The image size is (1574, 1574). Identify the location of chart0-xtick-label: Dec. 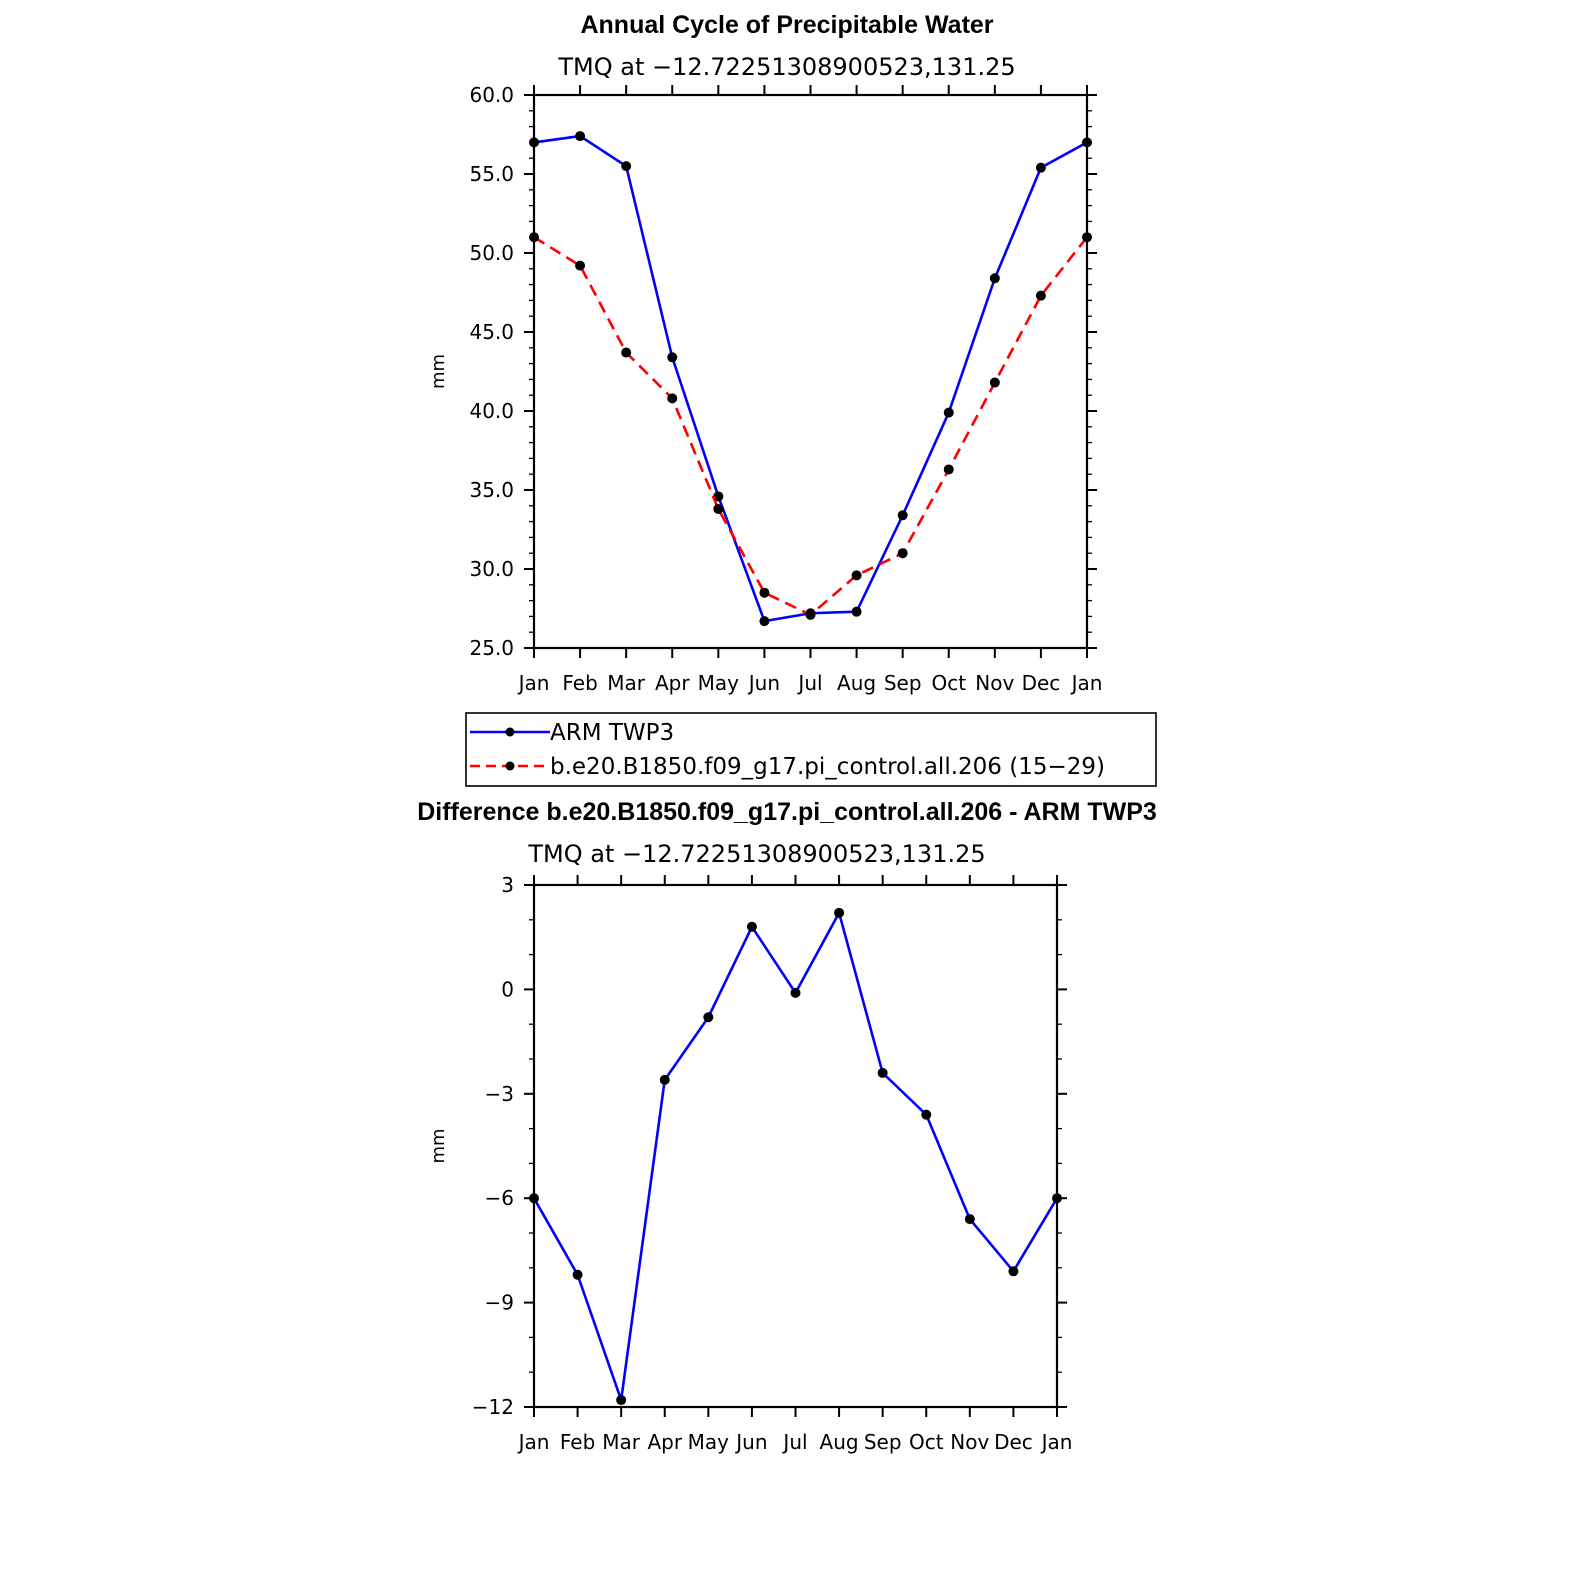
(1041, 683).